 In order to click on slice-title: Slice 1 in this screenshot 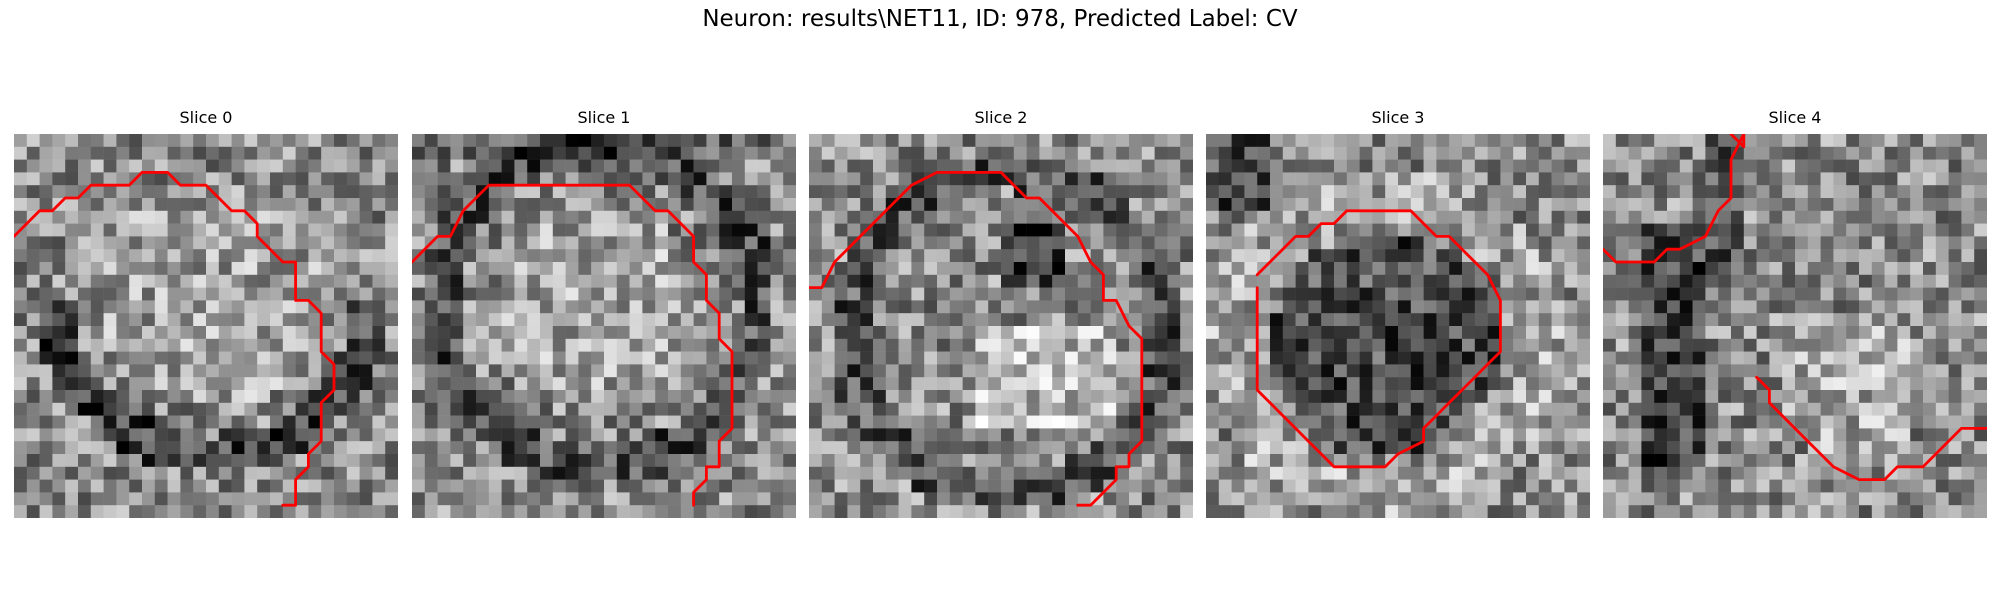, I will do `click(604, 117)`.